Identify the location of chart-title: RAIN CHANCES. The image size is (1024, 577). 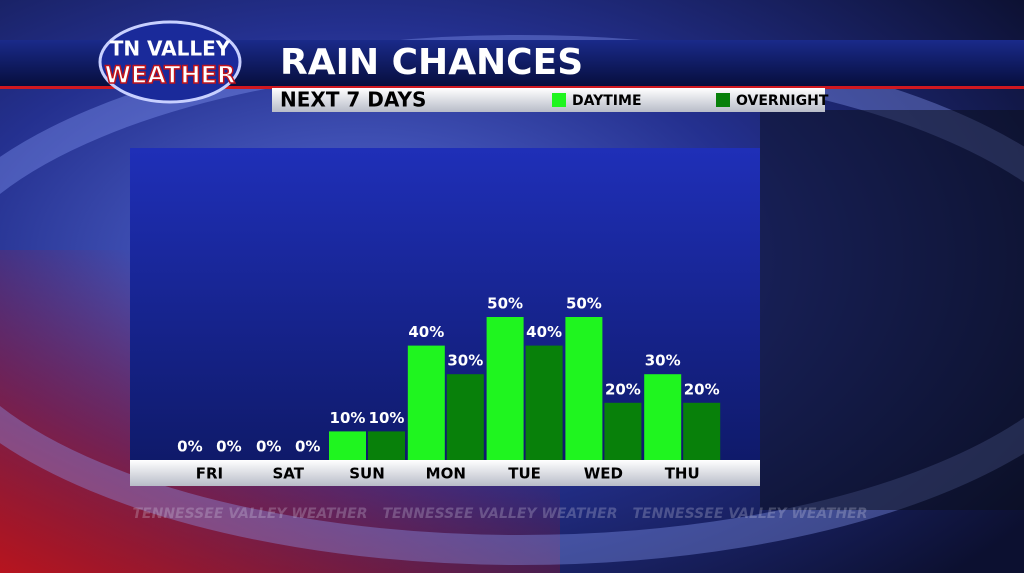
(431, 62).